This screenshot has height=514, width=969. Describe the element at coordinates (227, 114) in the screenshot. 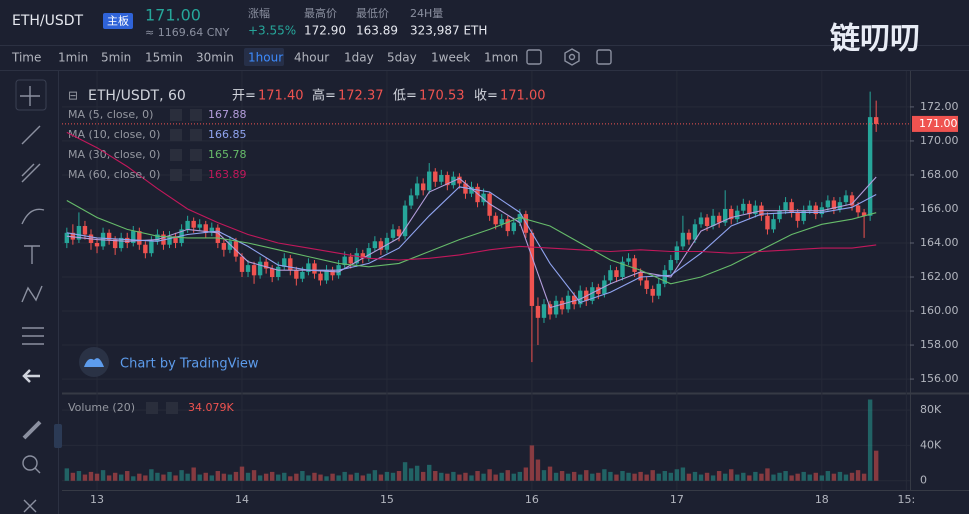

I see `ma-legend-value: 167.88` at that location.